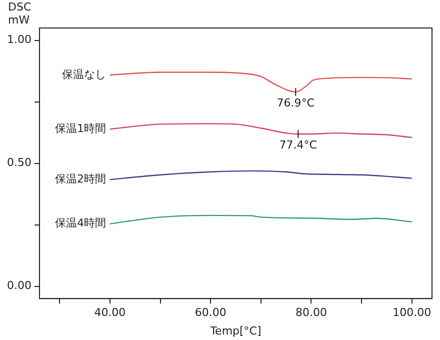  What do you see at coordinates (19, 39) in the screenshot?
I see `y-tick-label: 1.00` at bounding box center [19, 39].